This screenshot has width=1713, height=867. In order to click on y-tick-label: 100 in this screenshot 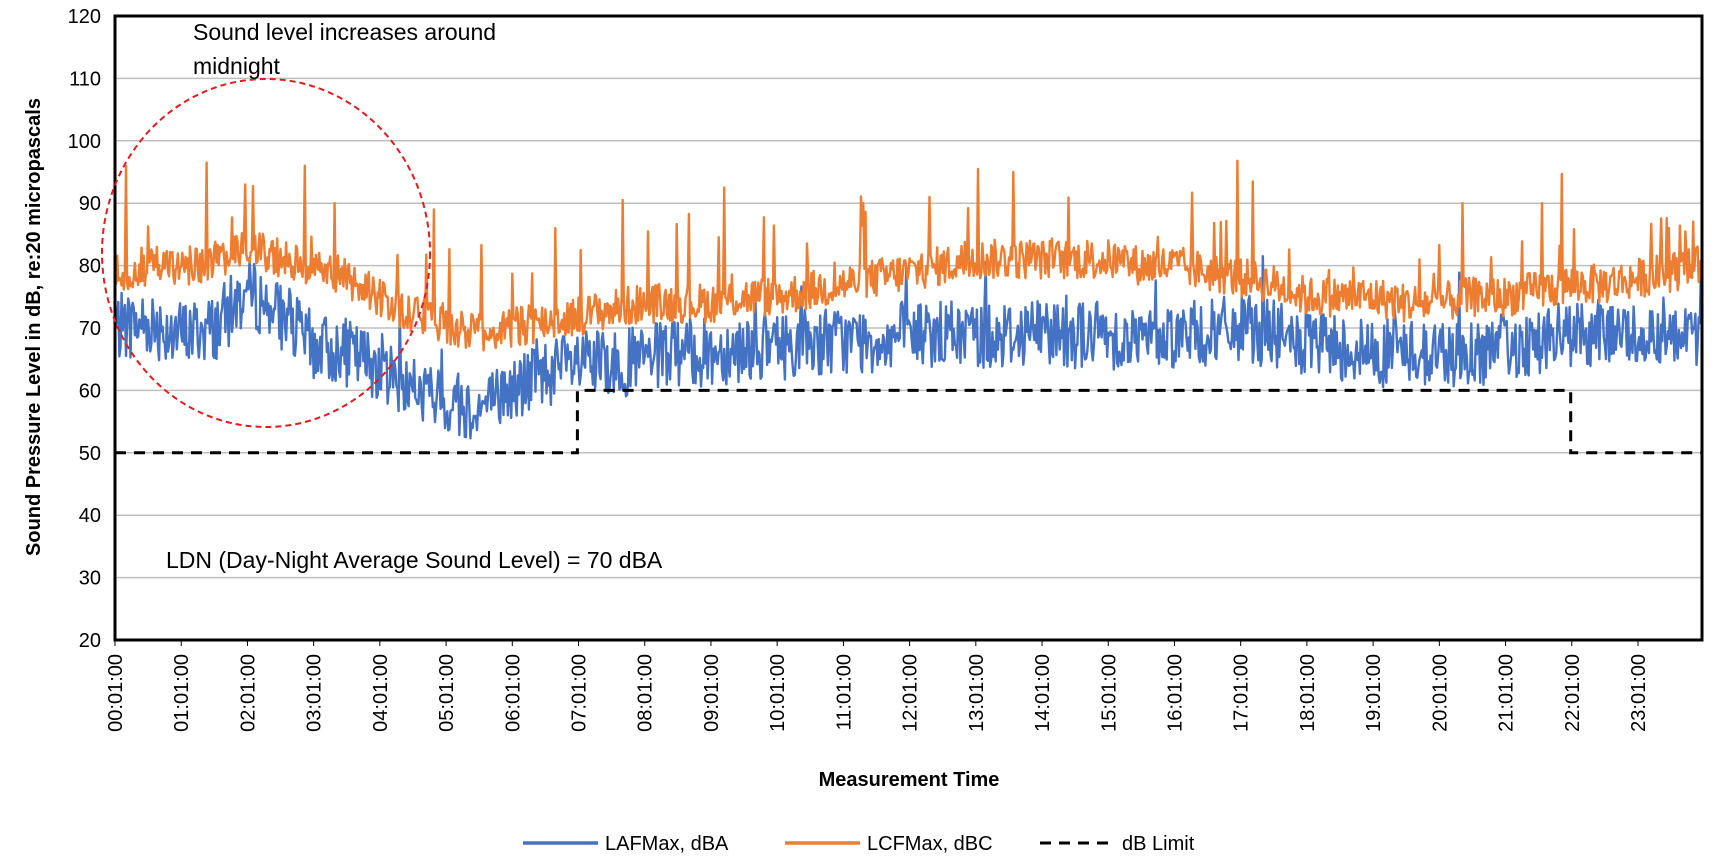, I will do `click(84, 142)`.